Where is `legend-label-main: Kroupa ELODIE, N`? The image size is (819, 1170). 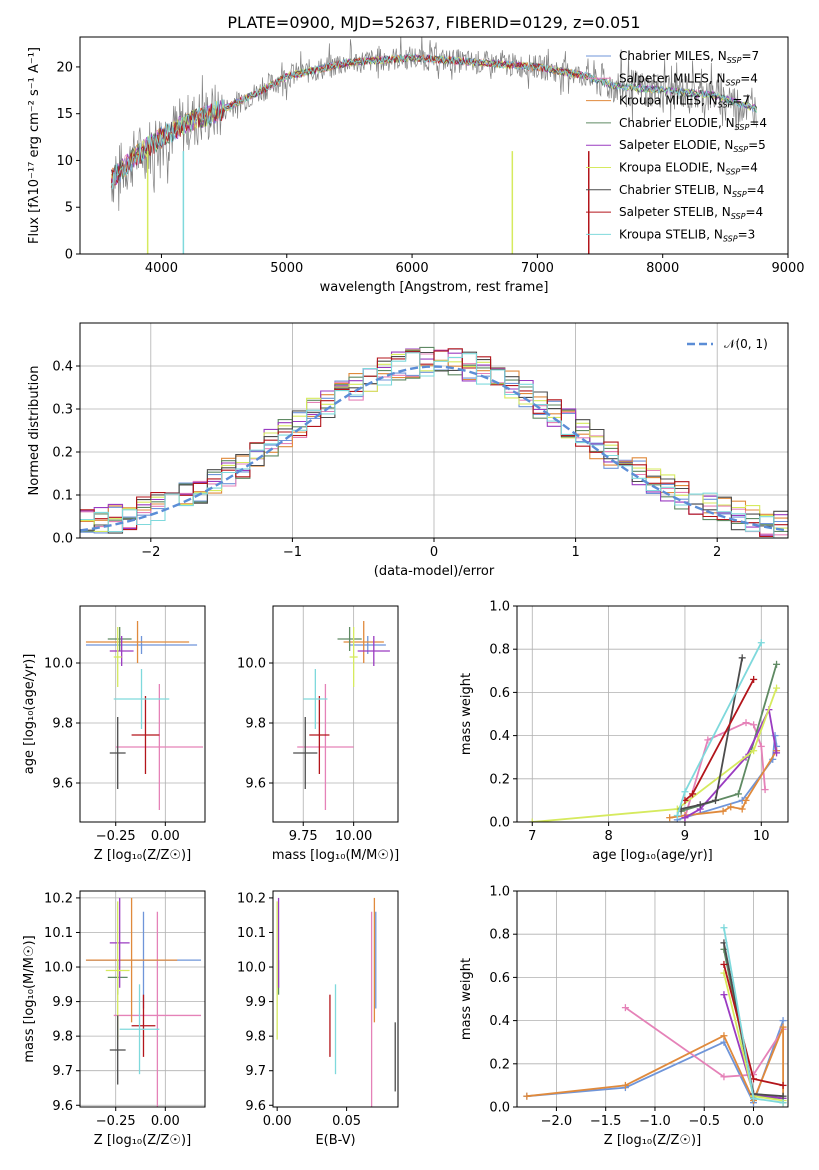 legend-label-main: Kroupa ELODIE, N is located at coordinates (672, 168).